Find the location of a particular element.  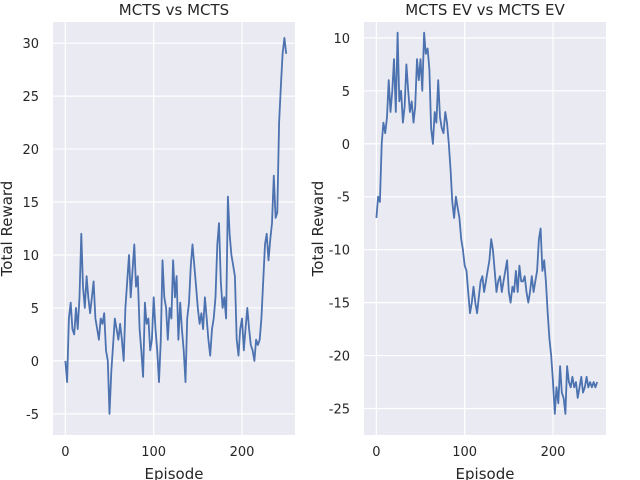

y-tick-label: -25 is located at coordinates (339, 410).